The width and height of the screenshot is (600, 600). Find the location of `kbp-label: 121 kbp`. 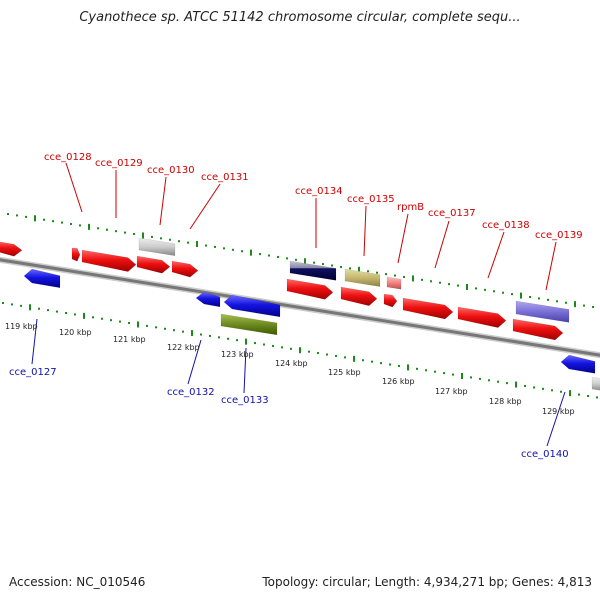

kbp-label: 121 kbp is located at coordinates (129, 339).